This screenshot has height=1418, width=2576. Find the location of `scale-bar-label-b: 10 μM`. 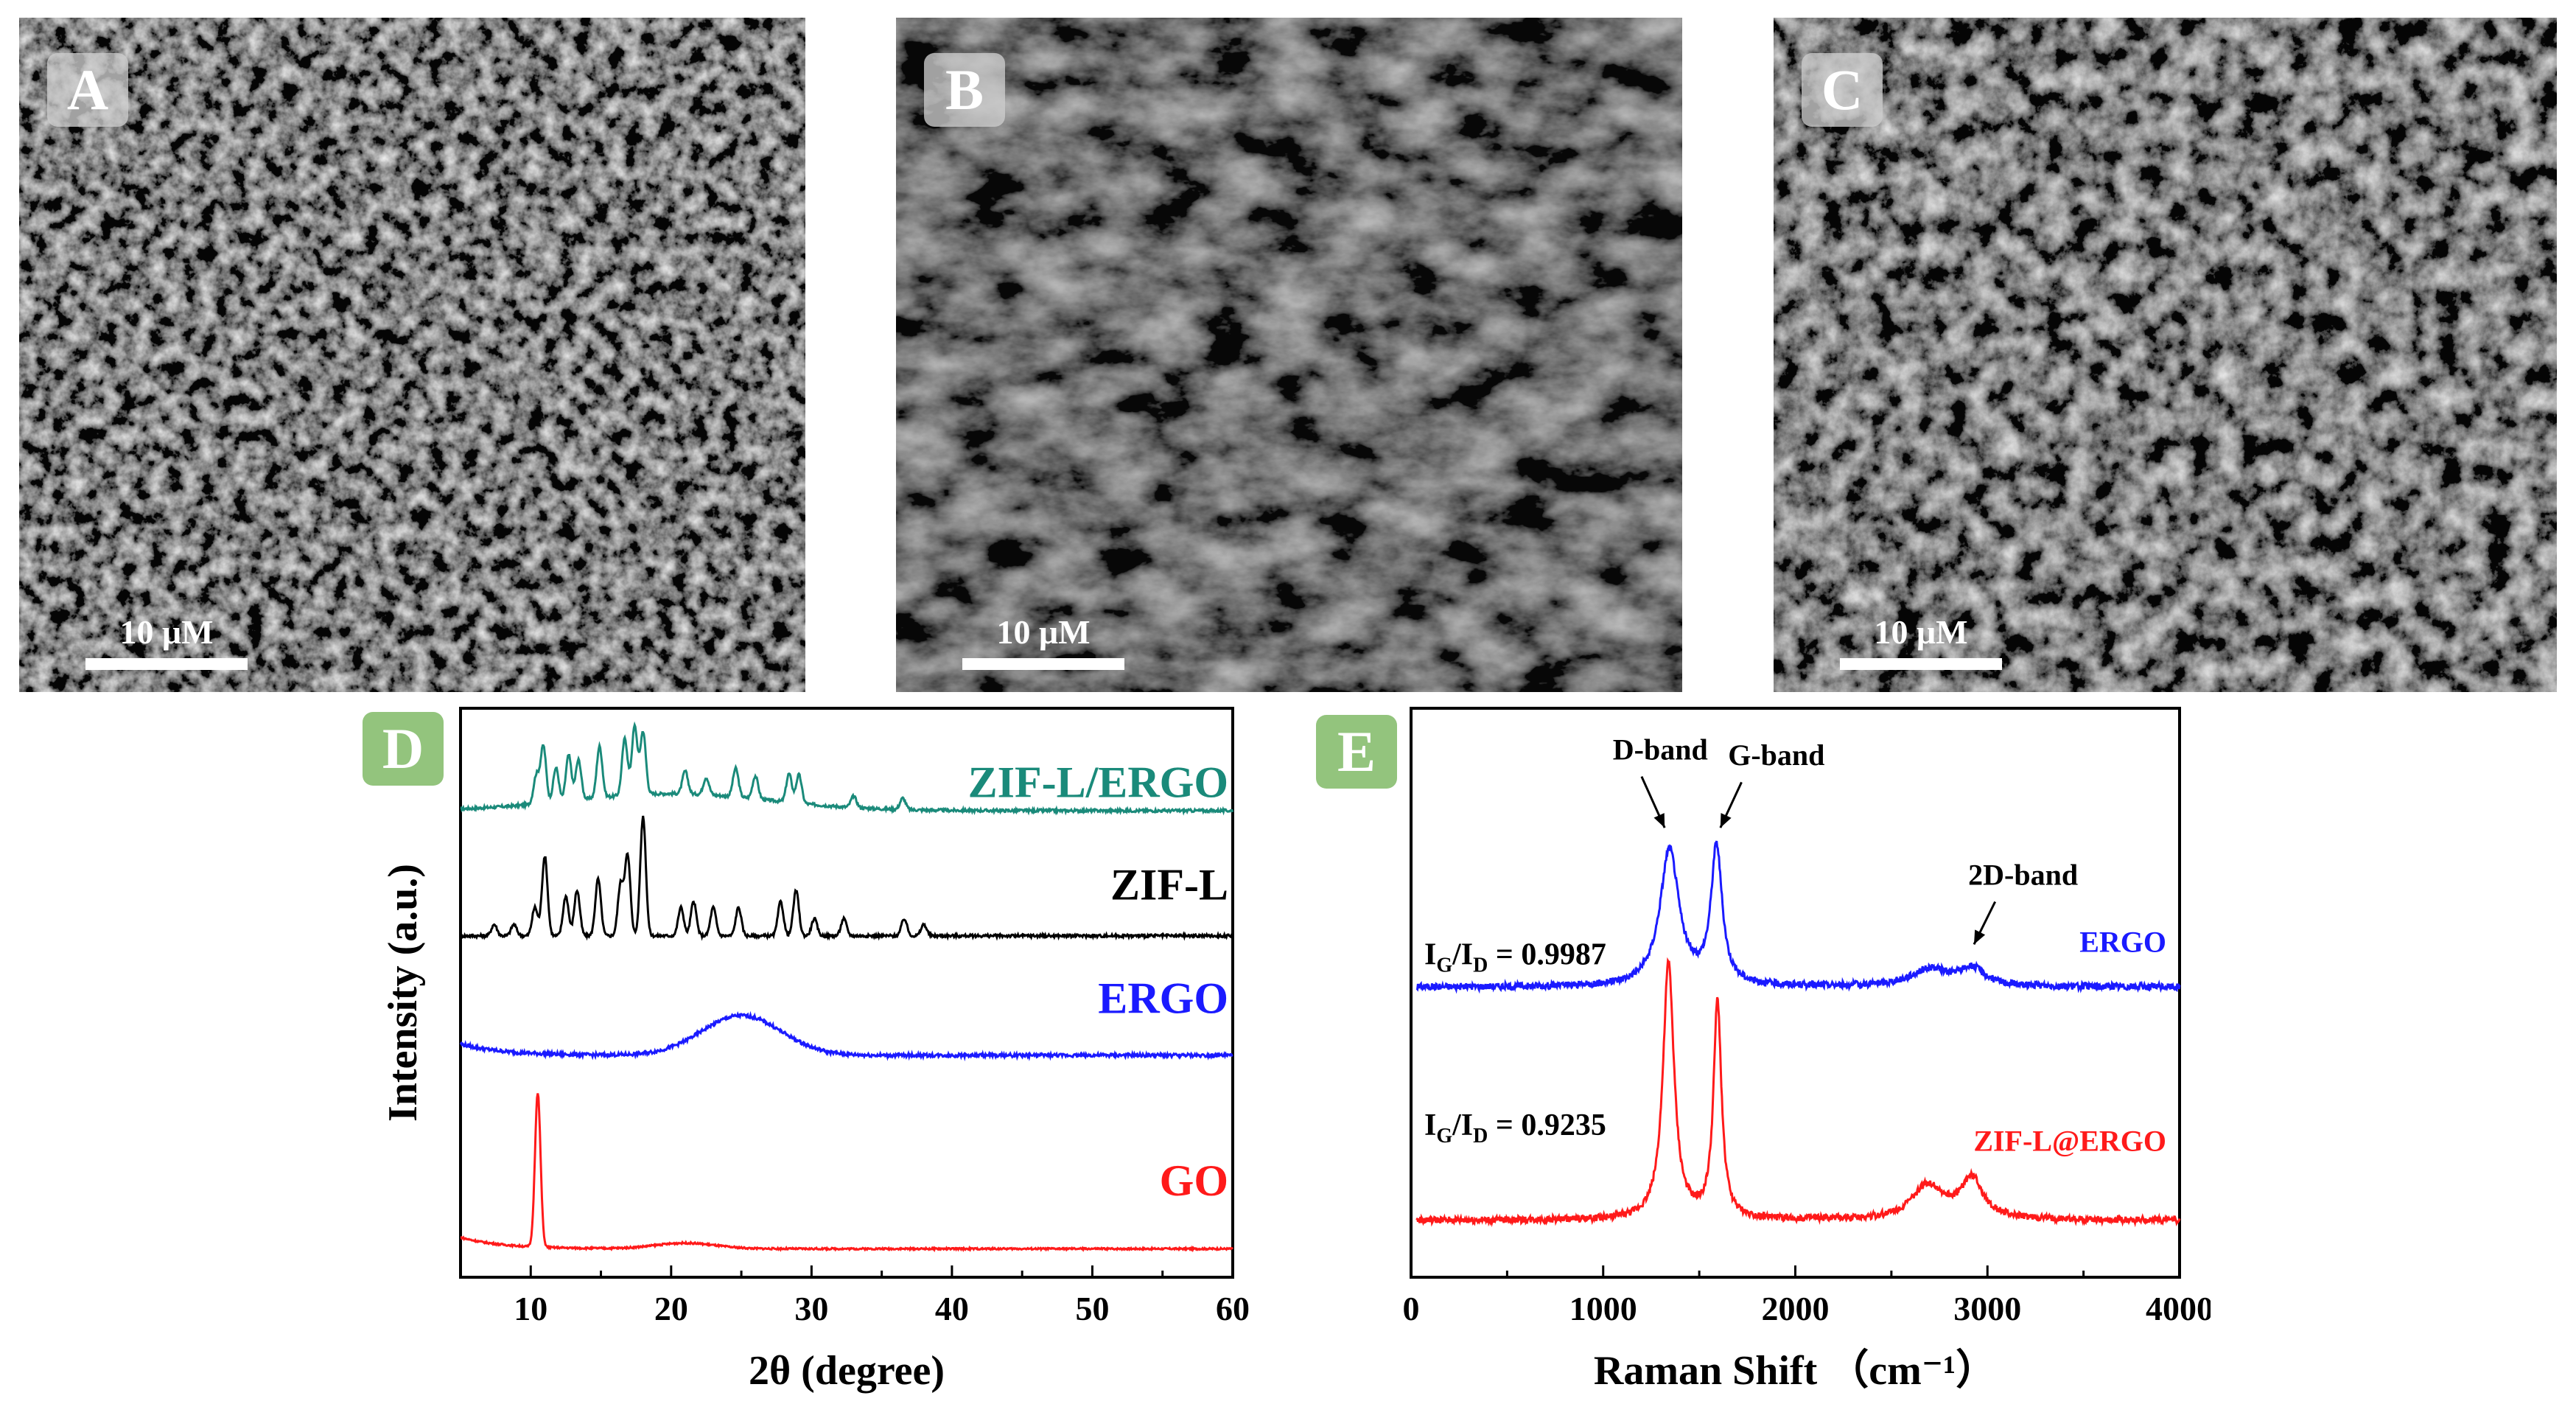

scale-bar-label-b: 10 μM is located at coordinates (1043, 632).